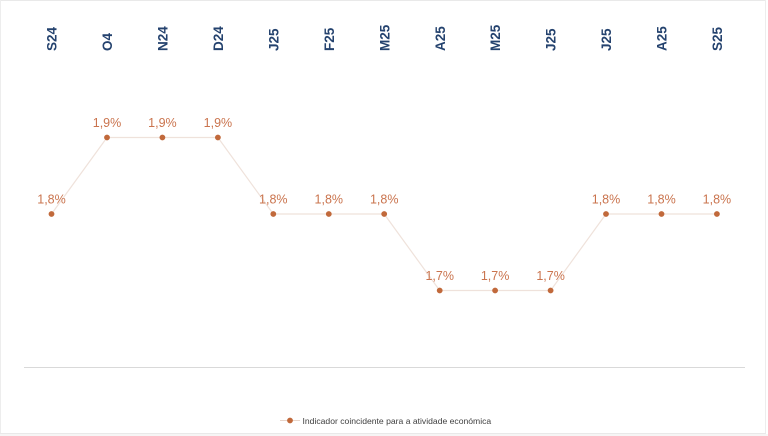  Describe the element at coordinates (218, 38) in the screenshot. I see `svg-text: D24` at that location.